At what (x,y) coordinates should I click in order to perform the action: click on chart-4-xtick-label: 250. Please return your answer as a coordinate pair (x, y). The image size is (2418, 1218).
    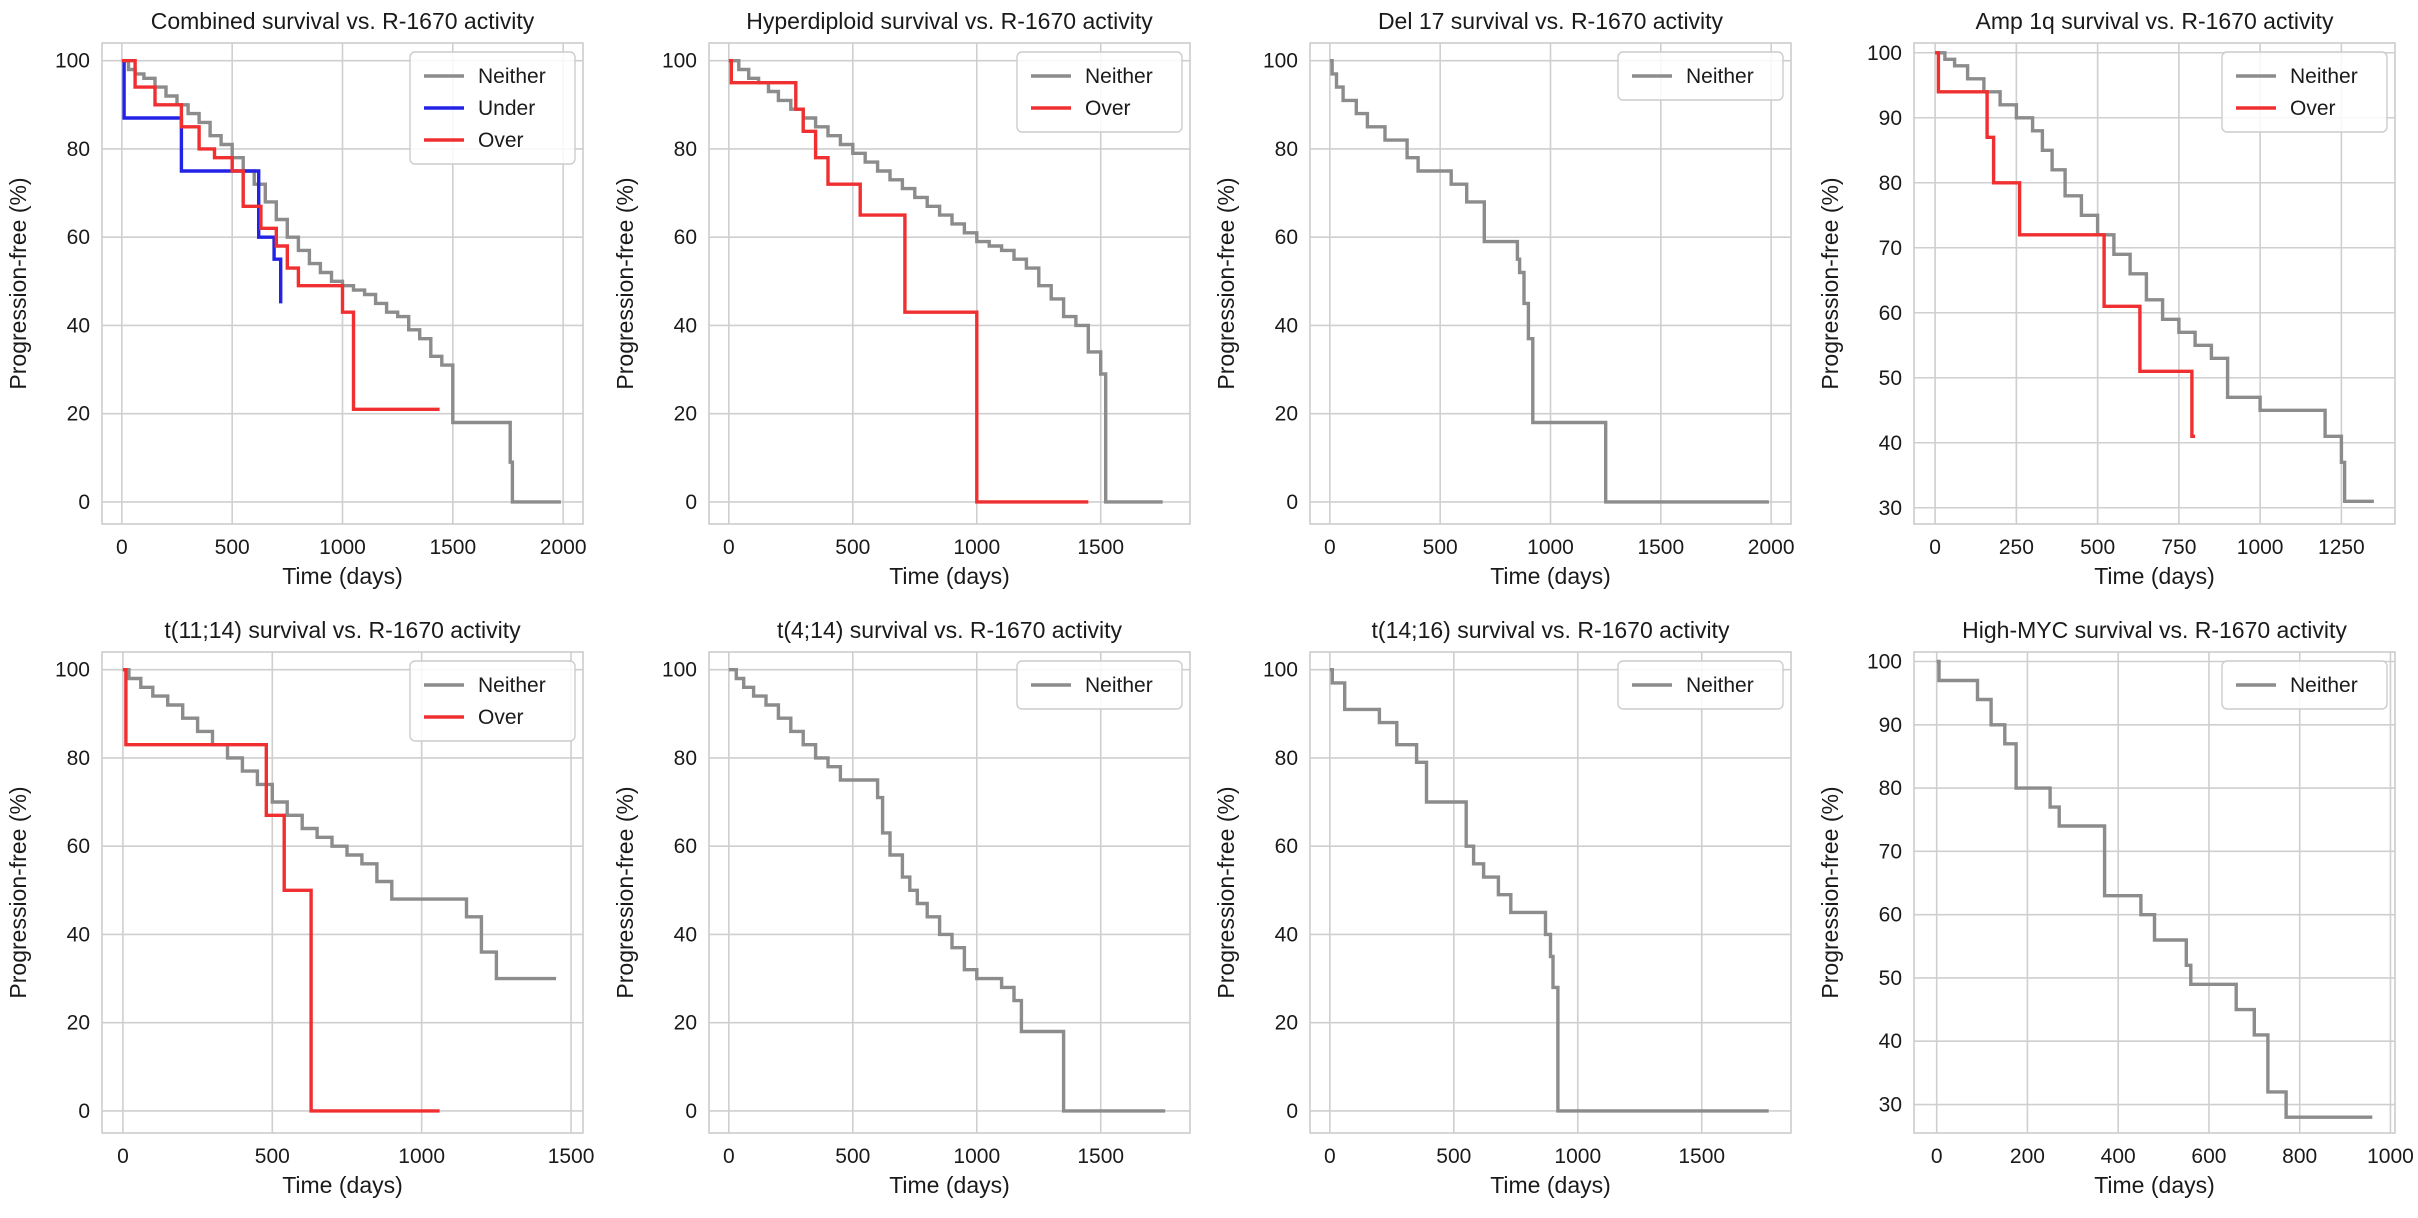
    Looking at the image, I should click on (2016, 547).